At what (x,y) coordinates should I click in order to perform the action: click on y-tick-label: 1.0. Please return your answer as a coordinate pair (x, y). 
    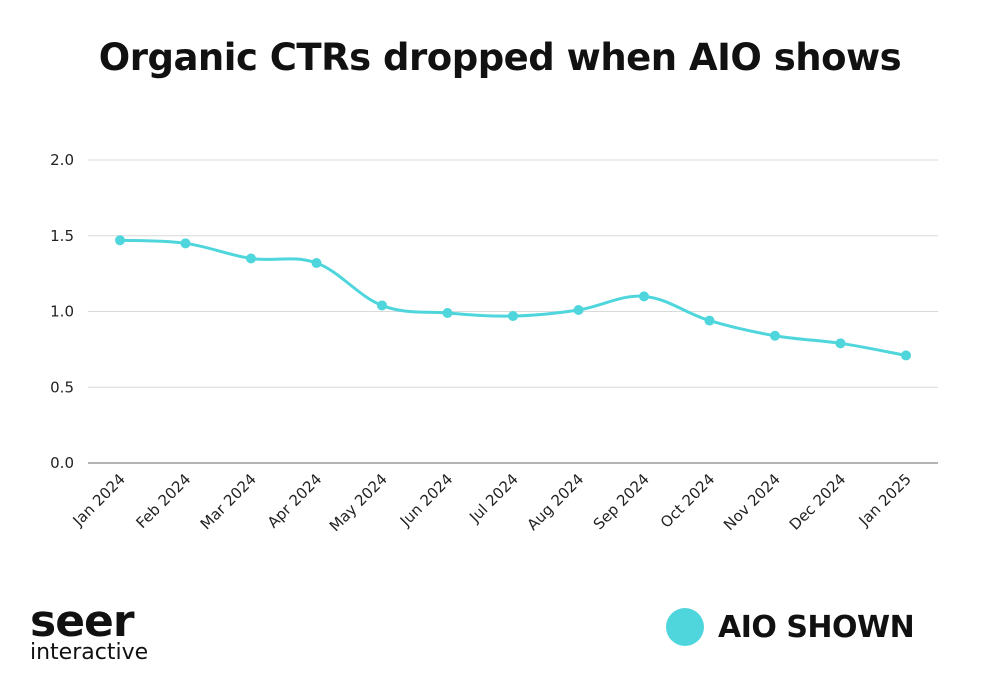
    Looking at the image, I should click on (62, 312).